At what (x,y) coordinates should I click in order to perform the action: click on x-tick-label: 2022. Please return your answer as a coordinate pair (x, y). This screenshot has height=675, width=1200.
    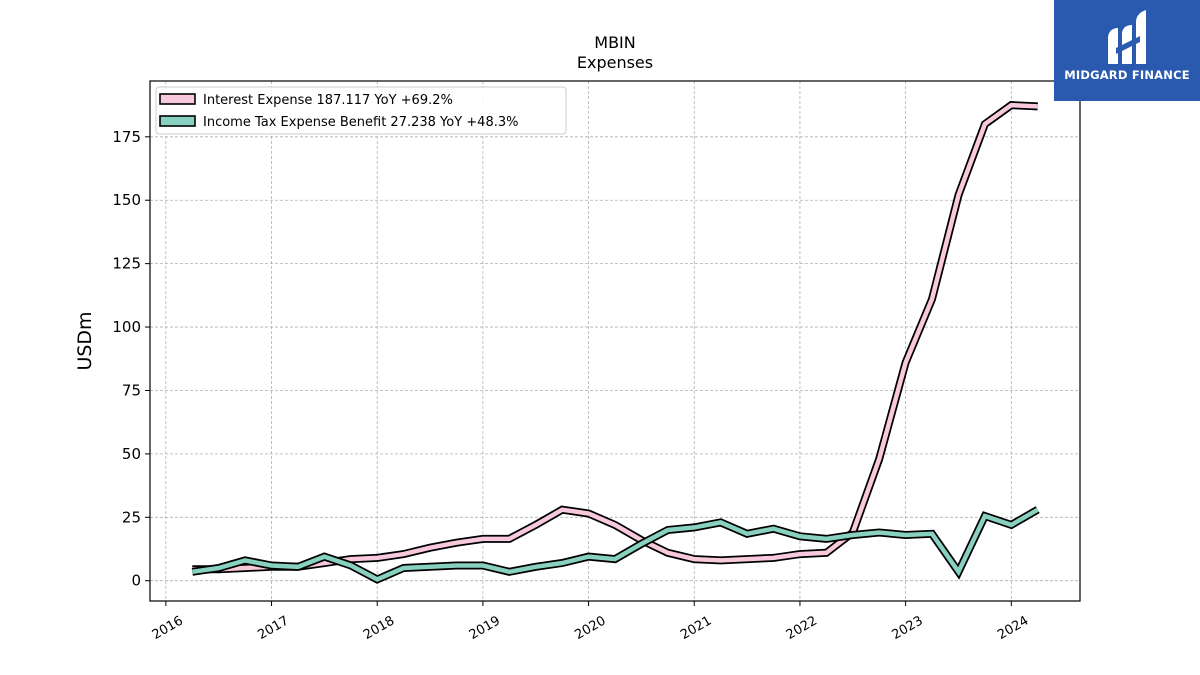
    Looking at the image, I should click on (802, 628).